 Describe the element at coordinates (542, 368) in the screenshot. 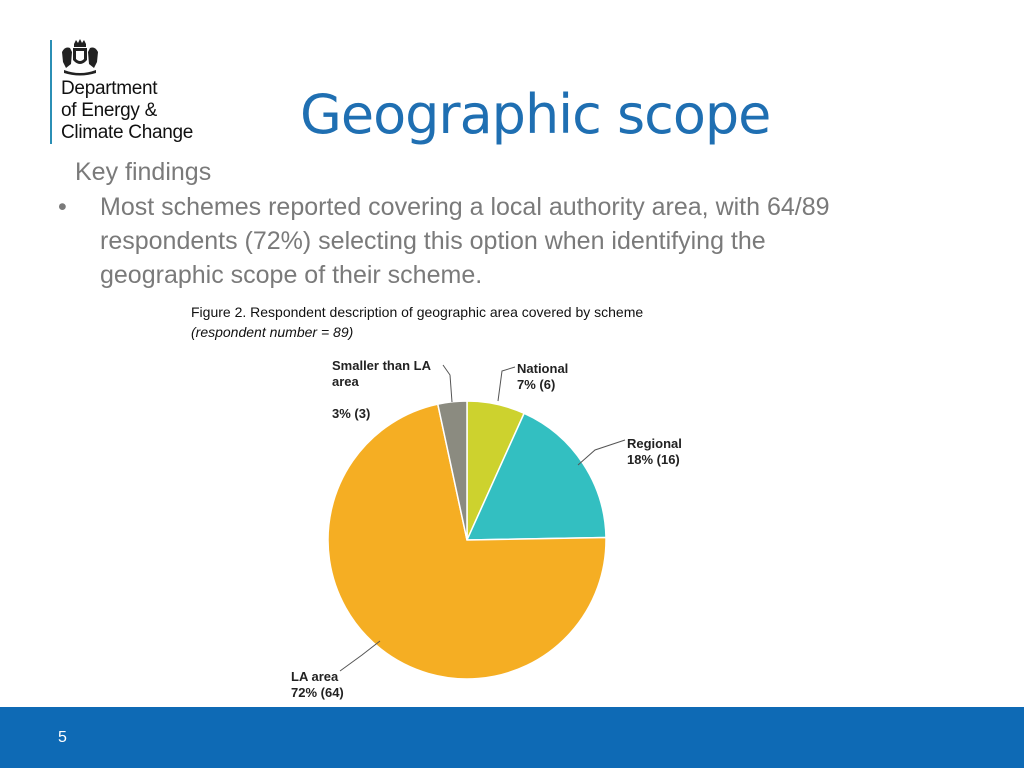

I see `slice-label: National` at that location.